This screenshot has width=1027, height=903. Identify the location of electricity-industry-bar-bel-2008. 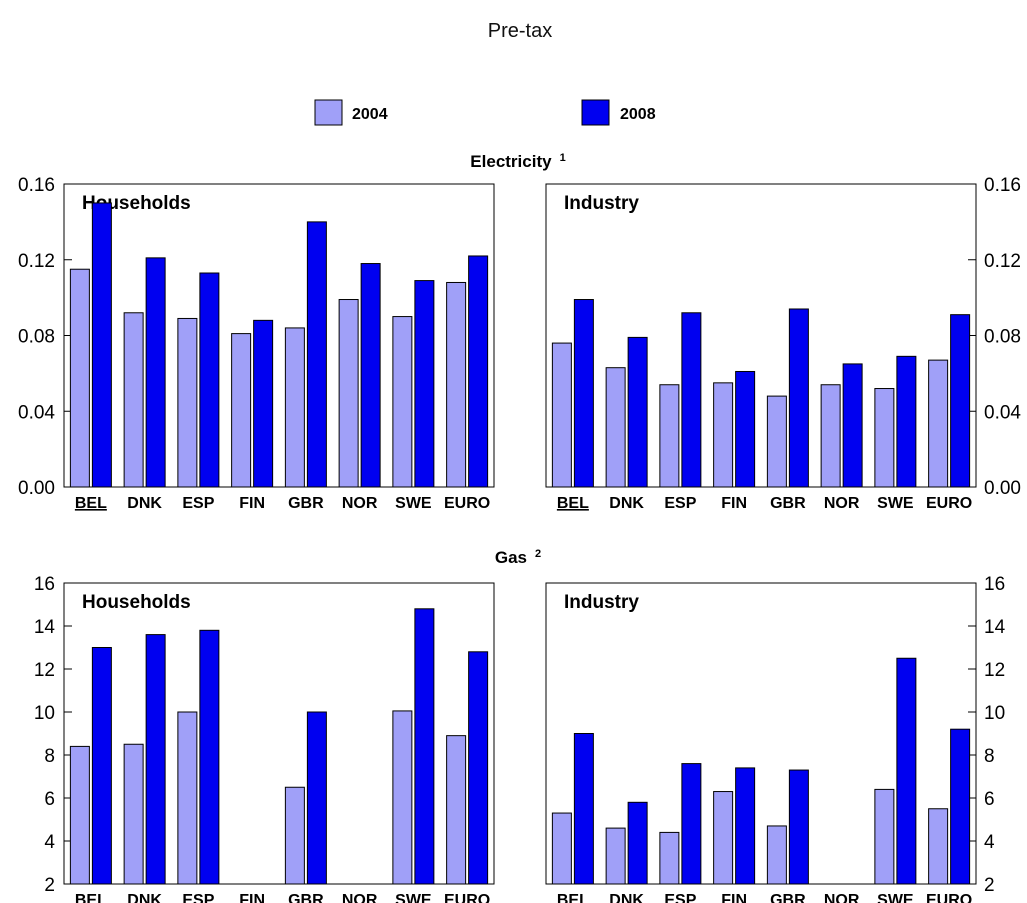
(583, 393).